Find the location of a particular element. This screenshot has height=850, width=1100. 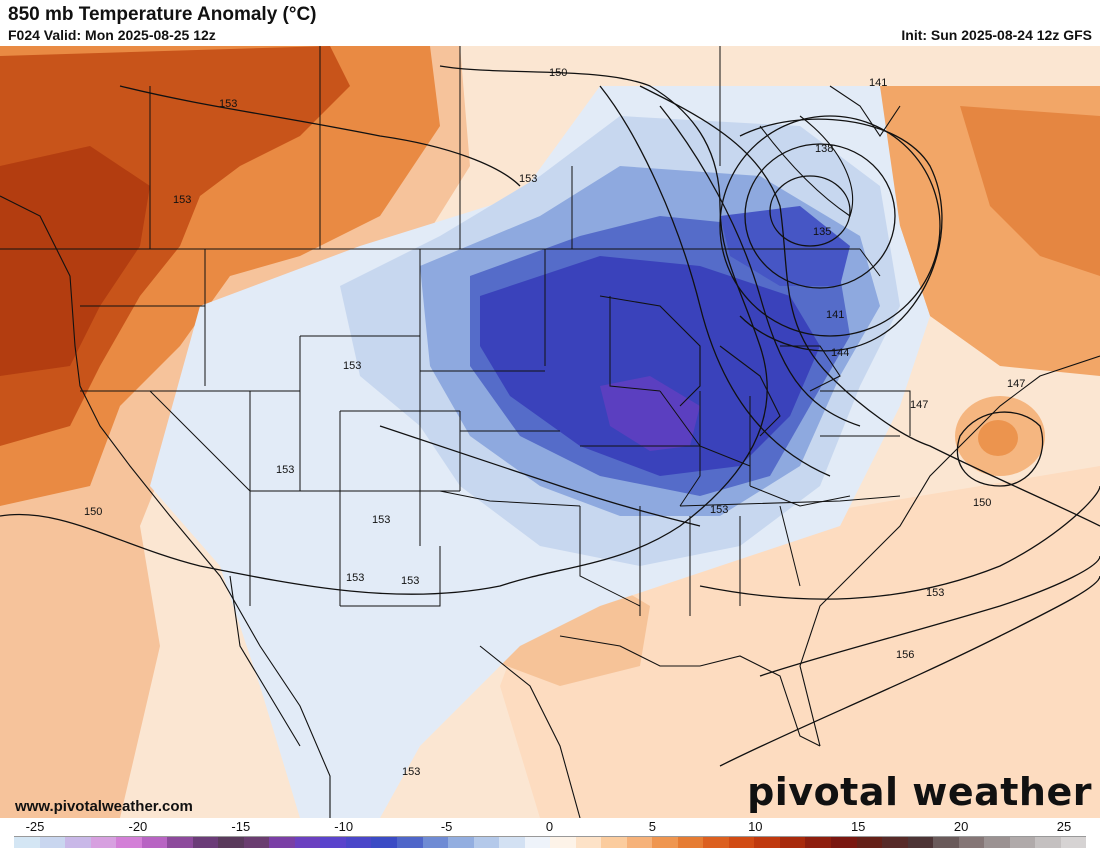

colorbar-ticks: -25 -20 -15 -10 -5 0 5 10 15 20 25 is located at coordinates (550, 827).